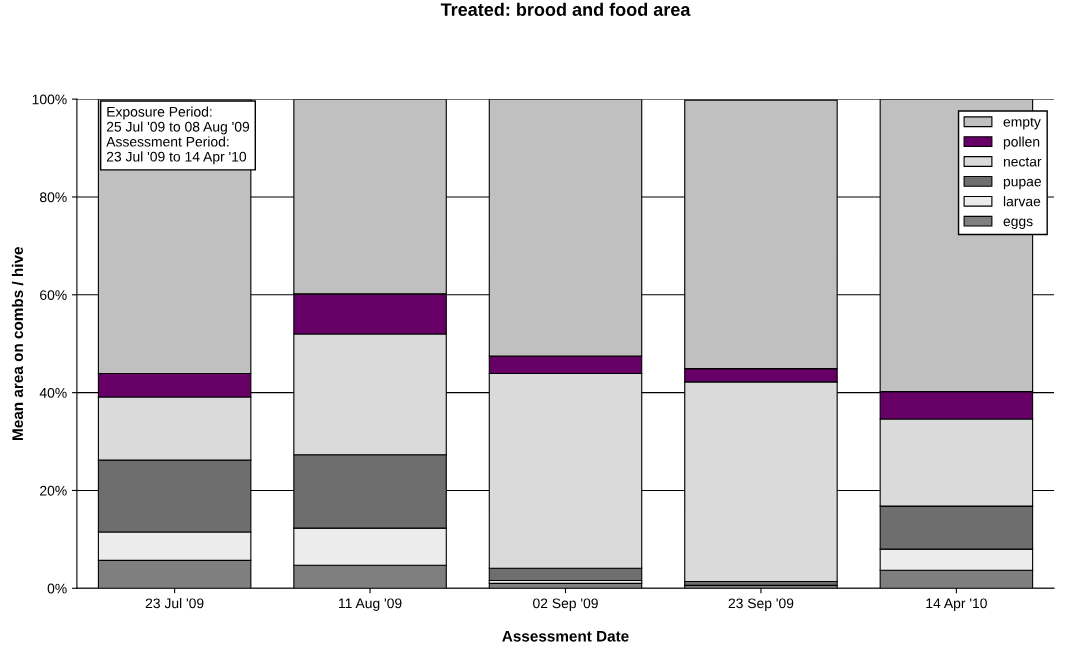 The image size is (1068, 661). What do you see at coordinates (1018, 223) in the screenshot?
I see `legend-label: eggs` at bounding box center [1018, 223].